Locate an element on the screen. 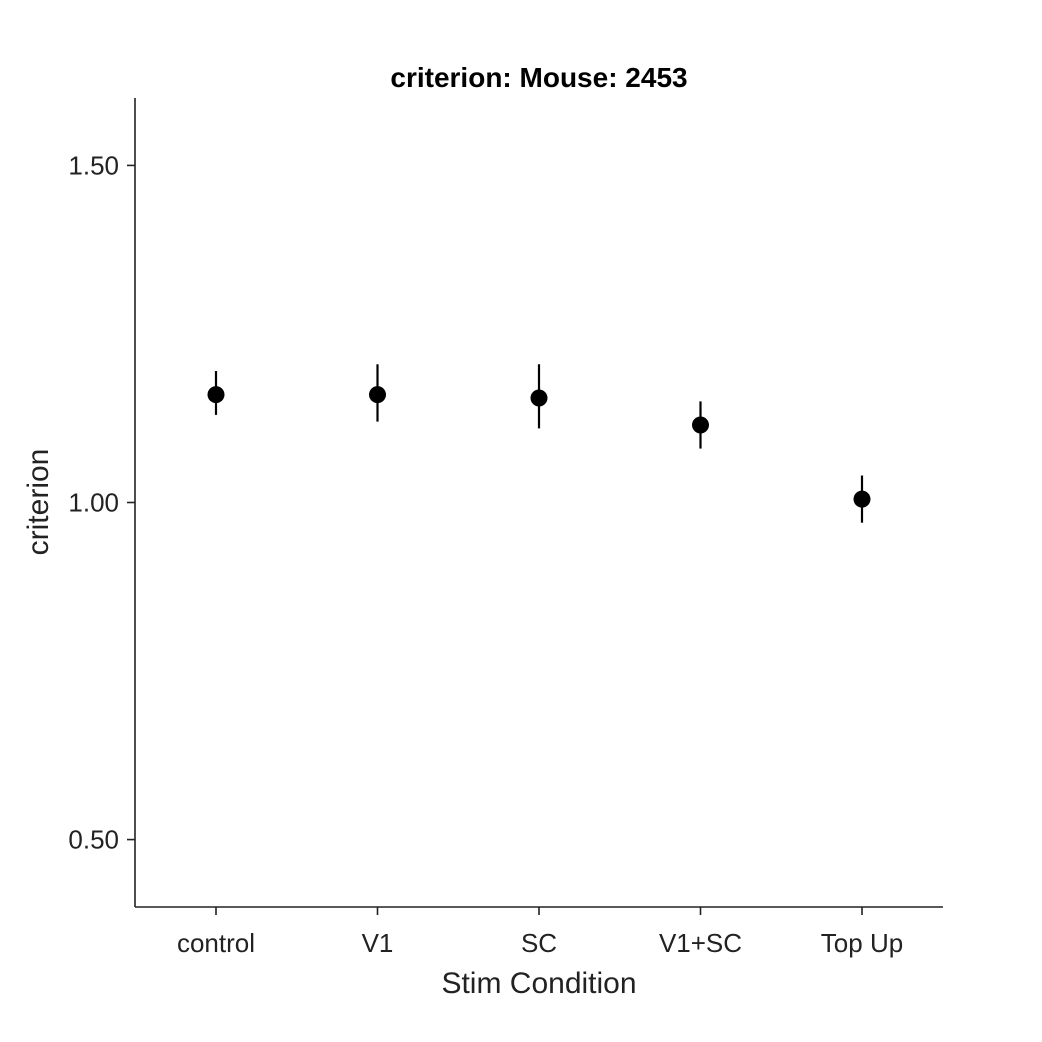 This screenshot has width=1042, height=1042. x-tick-label: V1+SC is located at coordinates (700, 943).